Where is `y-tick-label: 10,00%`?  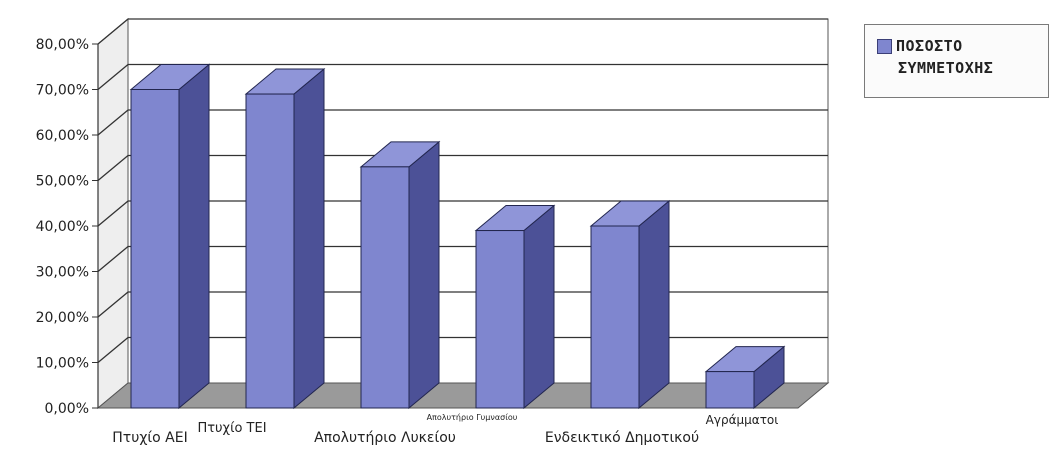 y-tick-label: 10,00% is located at coordinates (62, 364).